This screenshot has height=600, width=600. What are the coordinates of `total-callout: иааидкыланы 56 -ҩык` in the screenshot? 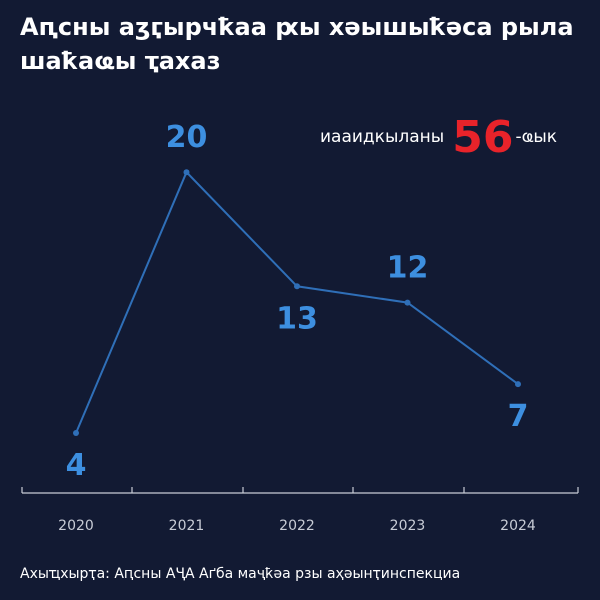 It's located at (439, 137).